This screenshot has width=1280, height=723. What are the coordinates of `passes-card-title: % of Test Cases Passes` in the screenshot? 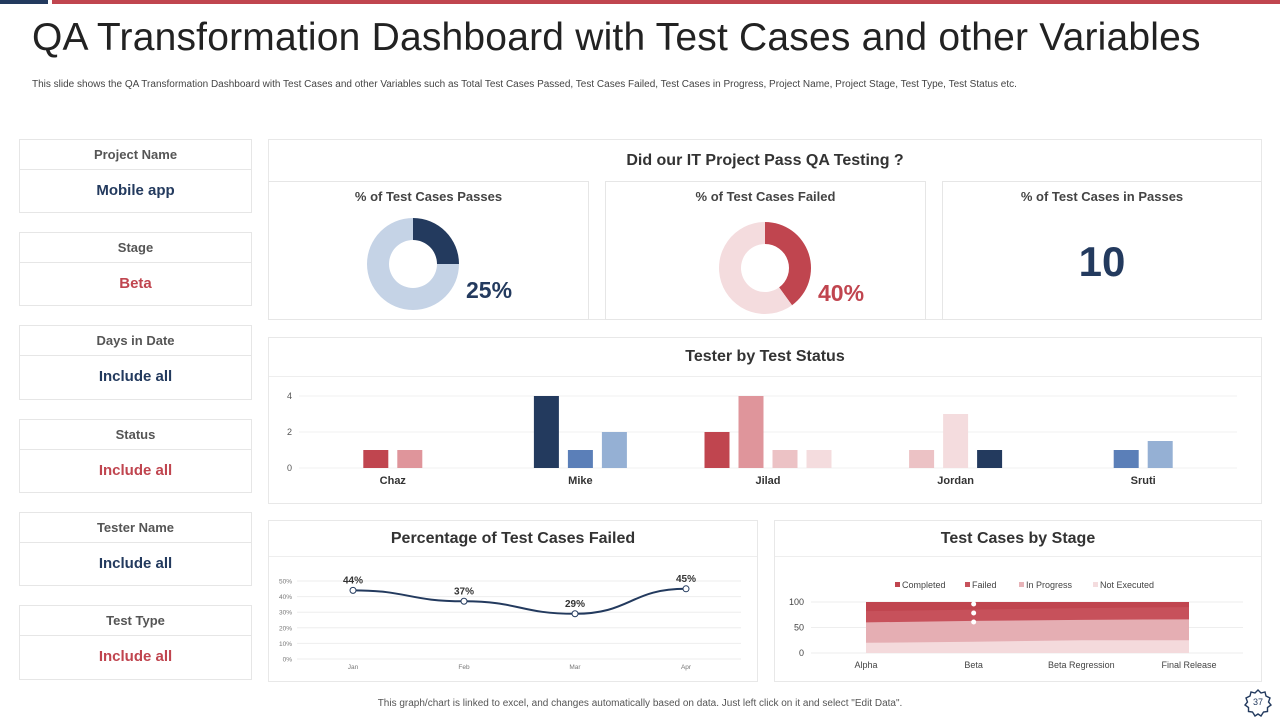 It's located at (428, 196).